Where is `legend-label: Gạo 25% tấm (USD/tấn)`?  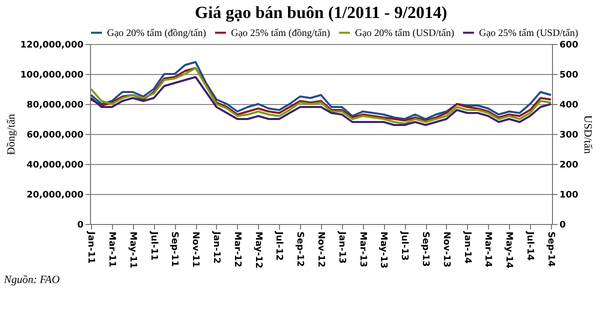 legend-label: Gạo 25% tấm (USD/tấn) is located at coordinates (528, 33).